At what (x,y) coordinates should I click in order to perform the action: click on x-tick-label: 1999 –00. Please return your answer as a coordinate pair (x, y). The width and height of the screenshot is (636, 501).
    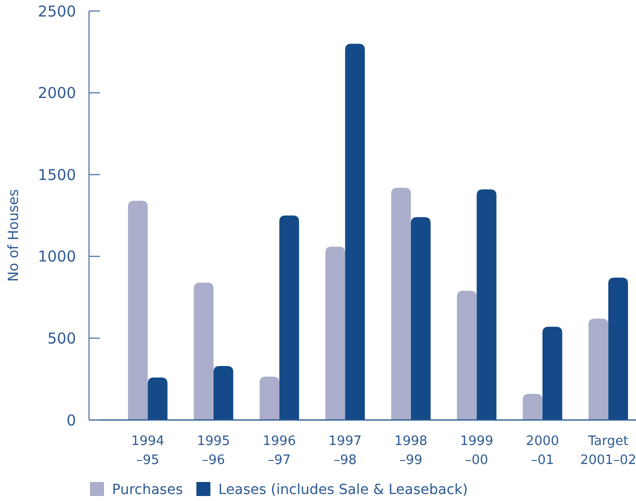
    Looking at the image, I should click on (477, 451).